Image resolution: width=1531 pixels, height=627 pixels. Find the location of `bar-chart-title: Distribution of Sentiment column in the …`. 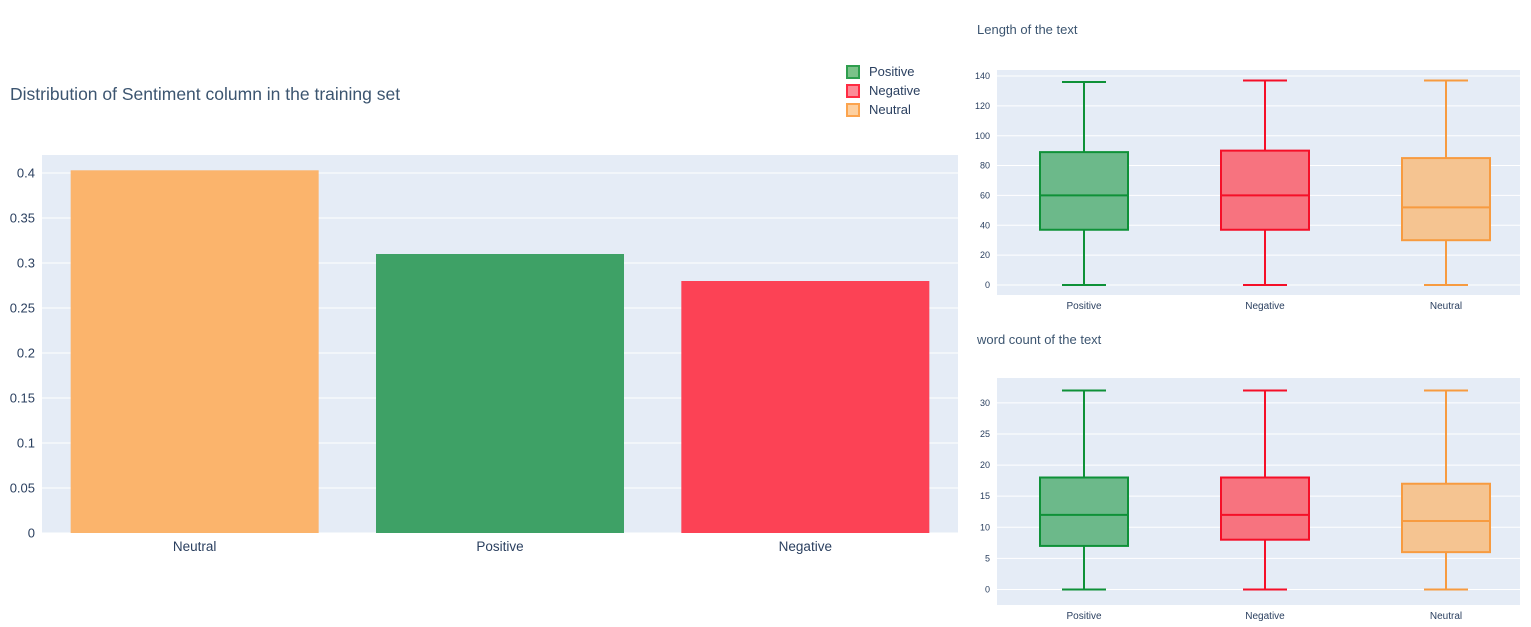

bar-chart-title: Distribution of Sentiment column in the … is located at coordinates (205, 94).